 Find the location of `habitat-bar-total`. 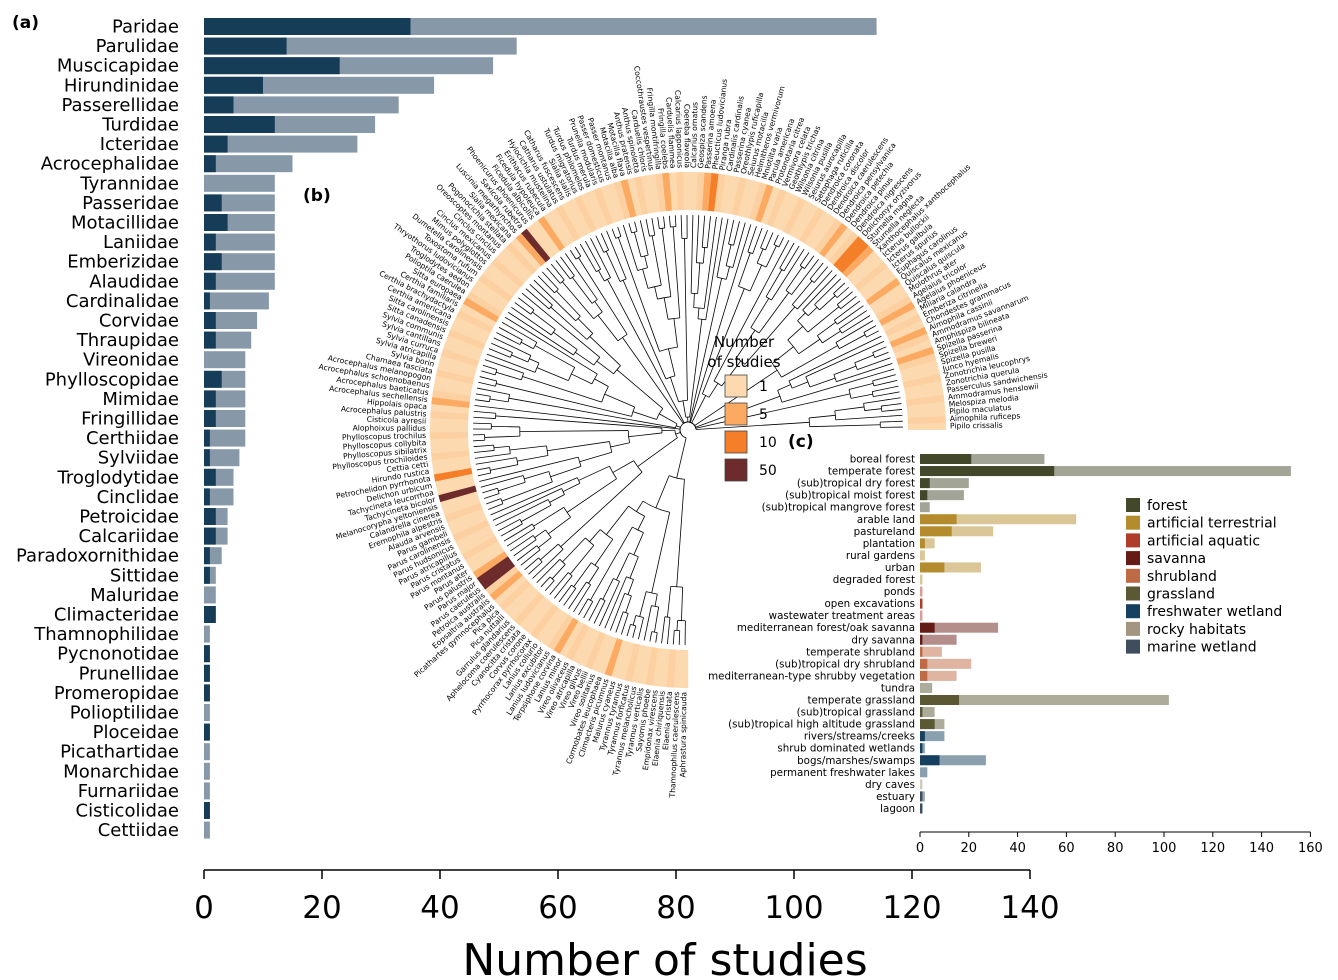

habitat-bar-total is located at coordinates (938, 675).